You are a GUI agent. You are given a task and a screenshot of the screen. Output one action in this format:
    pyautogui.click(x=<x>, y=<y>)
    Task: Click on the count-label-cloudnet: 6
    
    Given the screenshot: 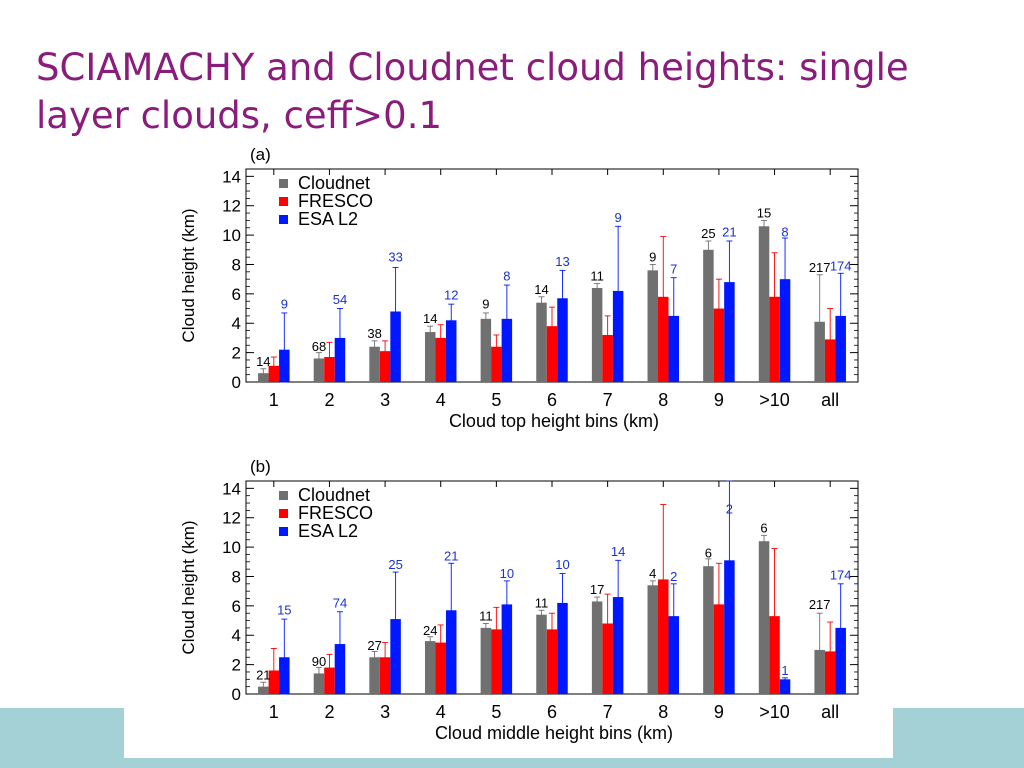 What is the action you would take?
    pyautogui.click(x=763, y=527)
    